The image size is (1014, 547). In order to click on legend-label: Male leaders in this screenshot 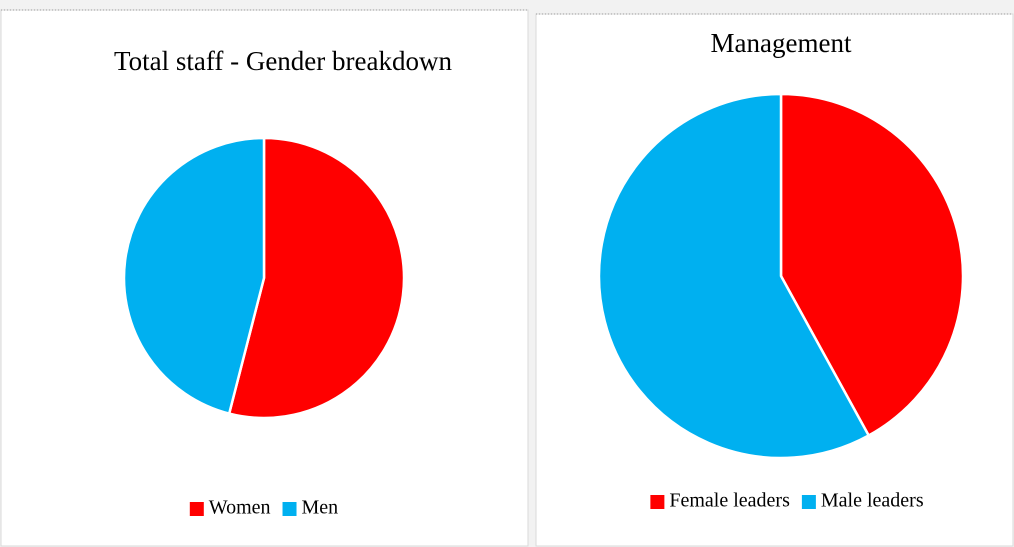, I will do `click(872, 501)`.